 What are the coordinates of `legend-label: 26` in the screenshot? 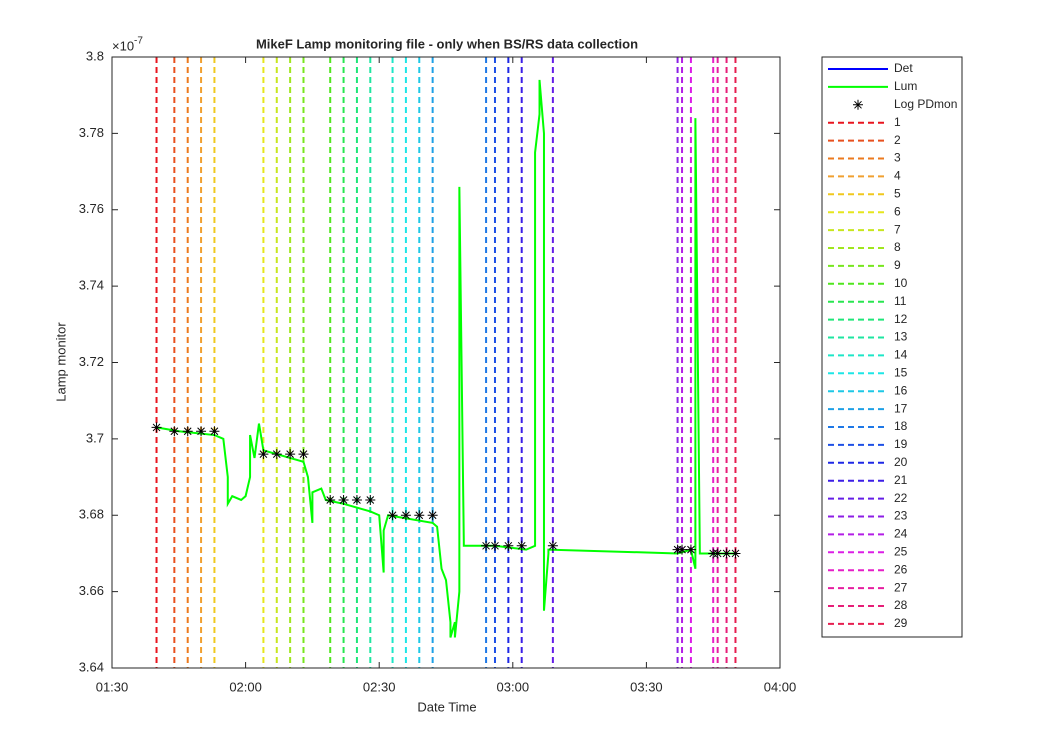 It's located at (901, 569).